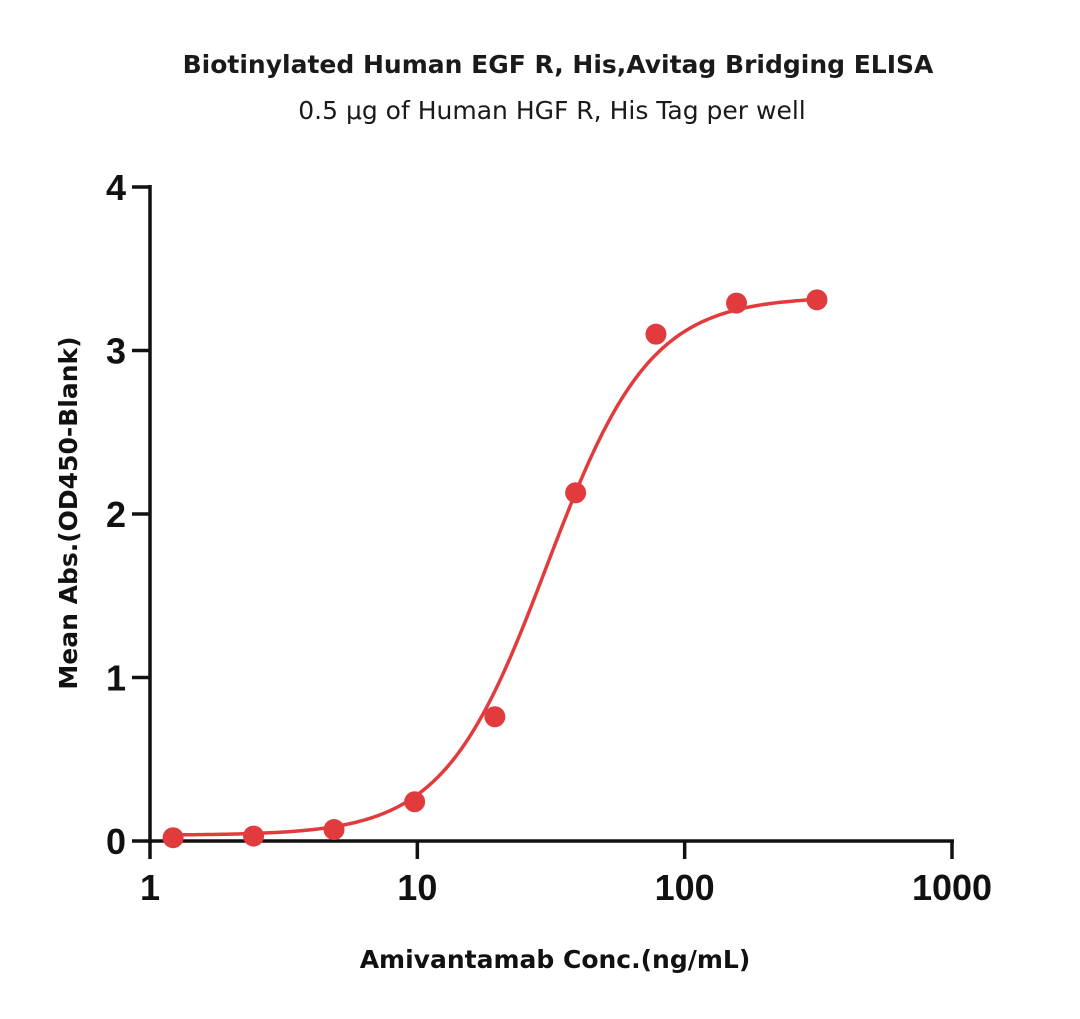 This screenshot has height=1019, width=1080. I want to click on chart-subtitle: 0.5 μg of Human HGF R, His Tag per well, so click(552, 110).